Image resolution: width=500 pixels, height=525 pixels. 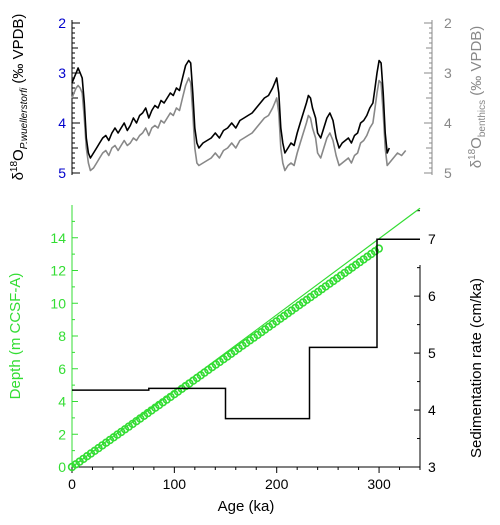 What do you see at coordinates (19, 97) in the screenshot?
I see `top-left-axis-title: δ18OP.wuellerstorfi (‰ VPDB)` at bounding box center [19, 97].